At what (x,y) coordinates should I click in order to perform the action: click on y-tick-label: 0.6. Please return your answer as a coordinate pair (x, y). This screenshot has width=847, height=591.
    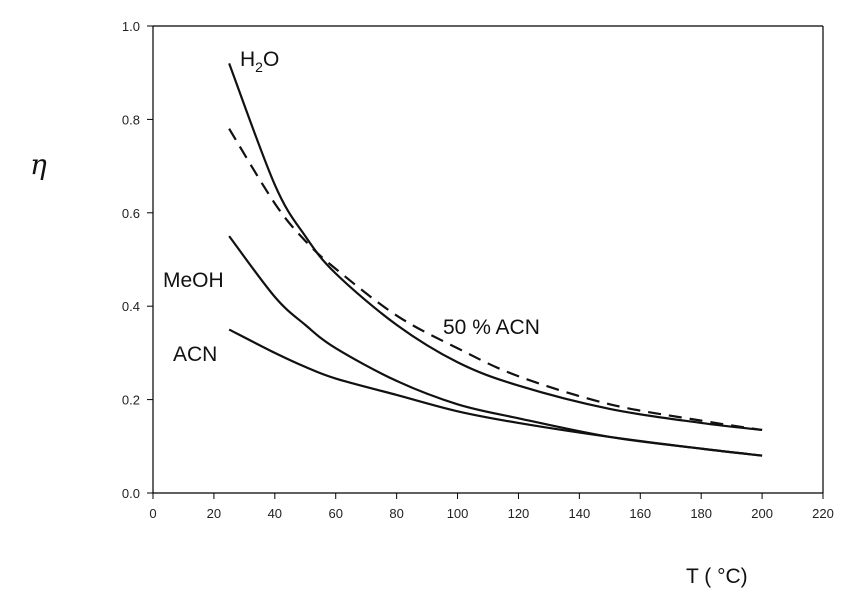
    Looking at the image, I should click on (131, 213).